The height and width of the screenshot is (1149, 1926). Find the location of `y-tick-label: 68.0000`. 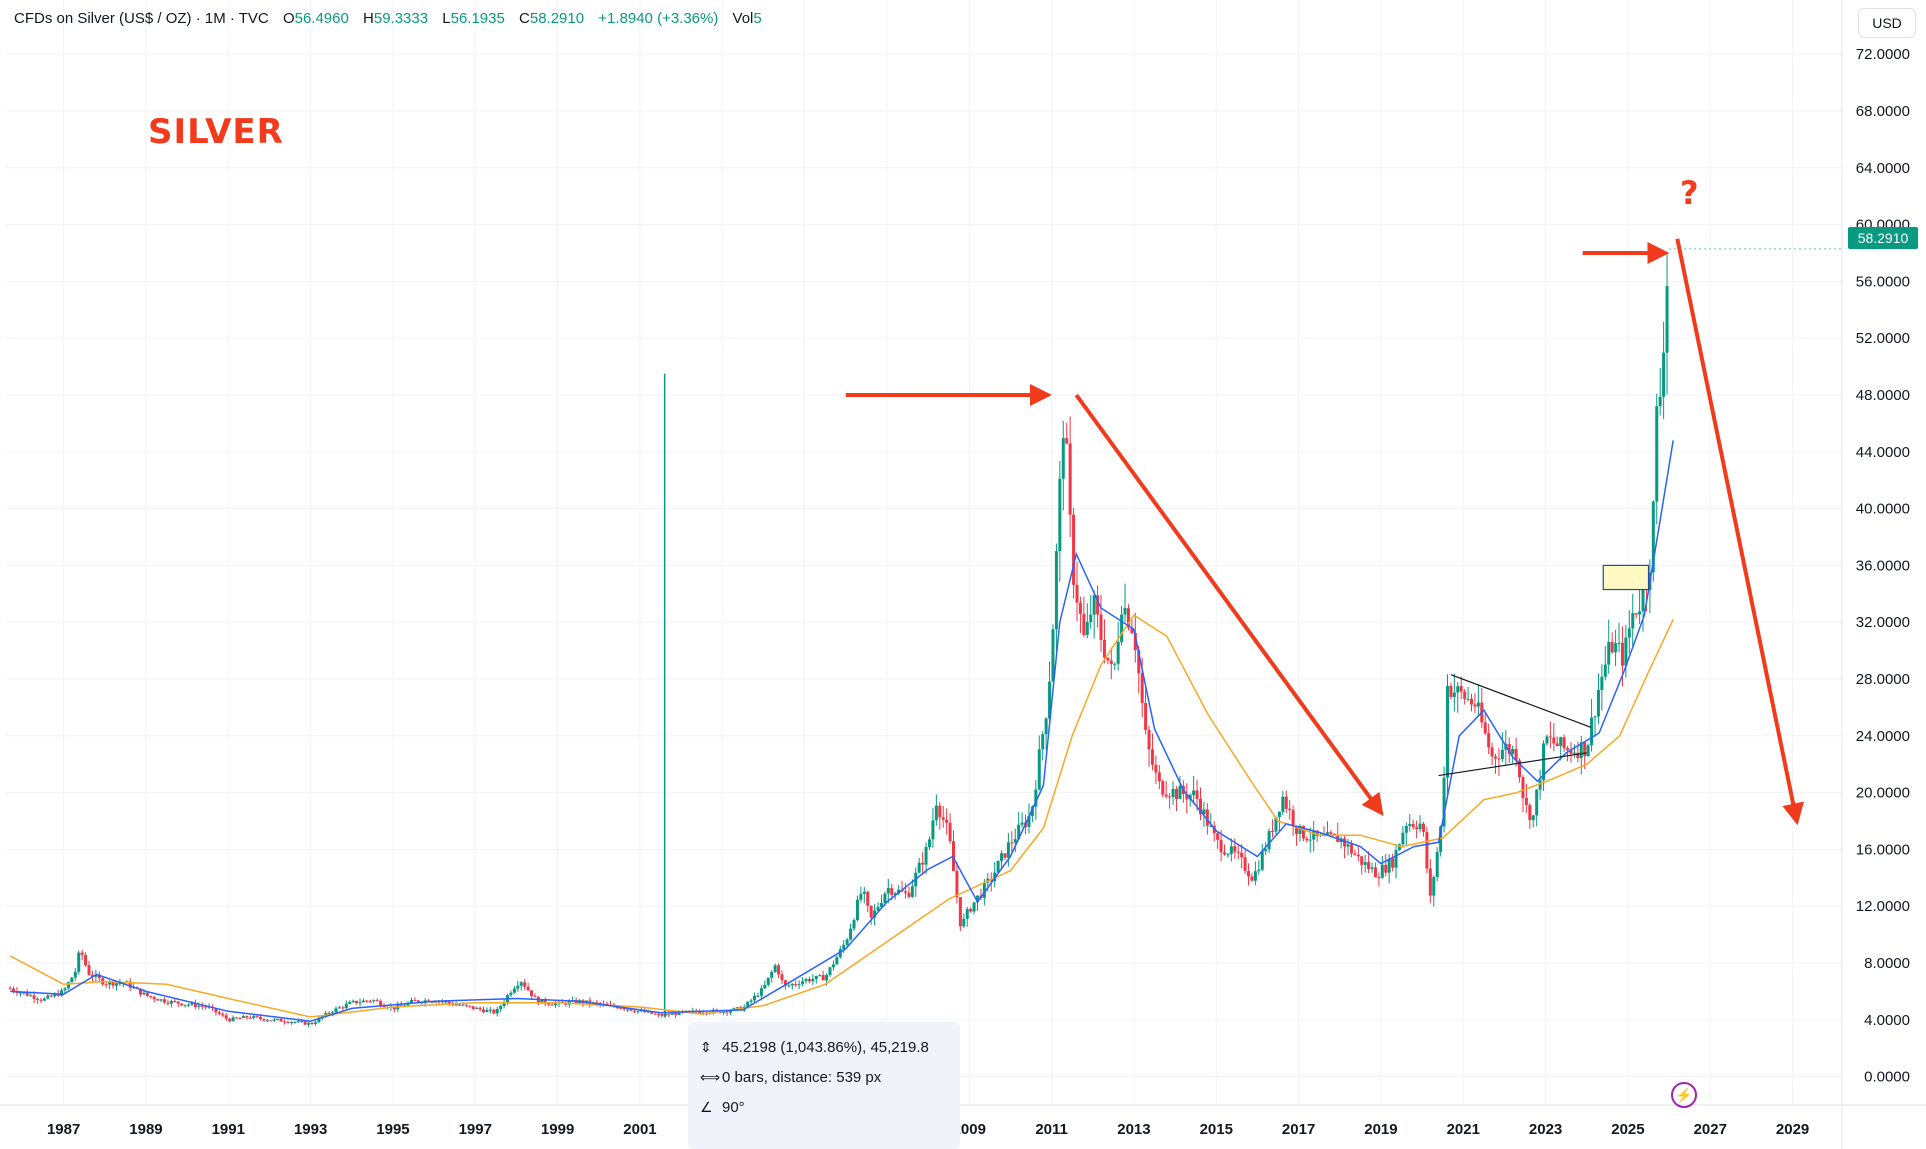

y-tick-label: 68.0000 is located at coordinates (1883, 111).